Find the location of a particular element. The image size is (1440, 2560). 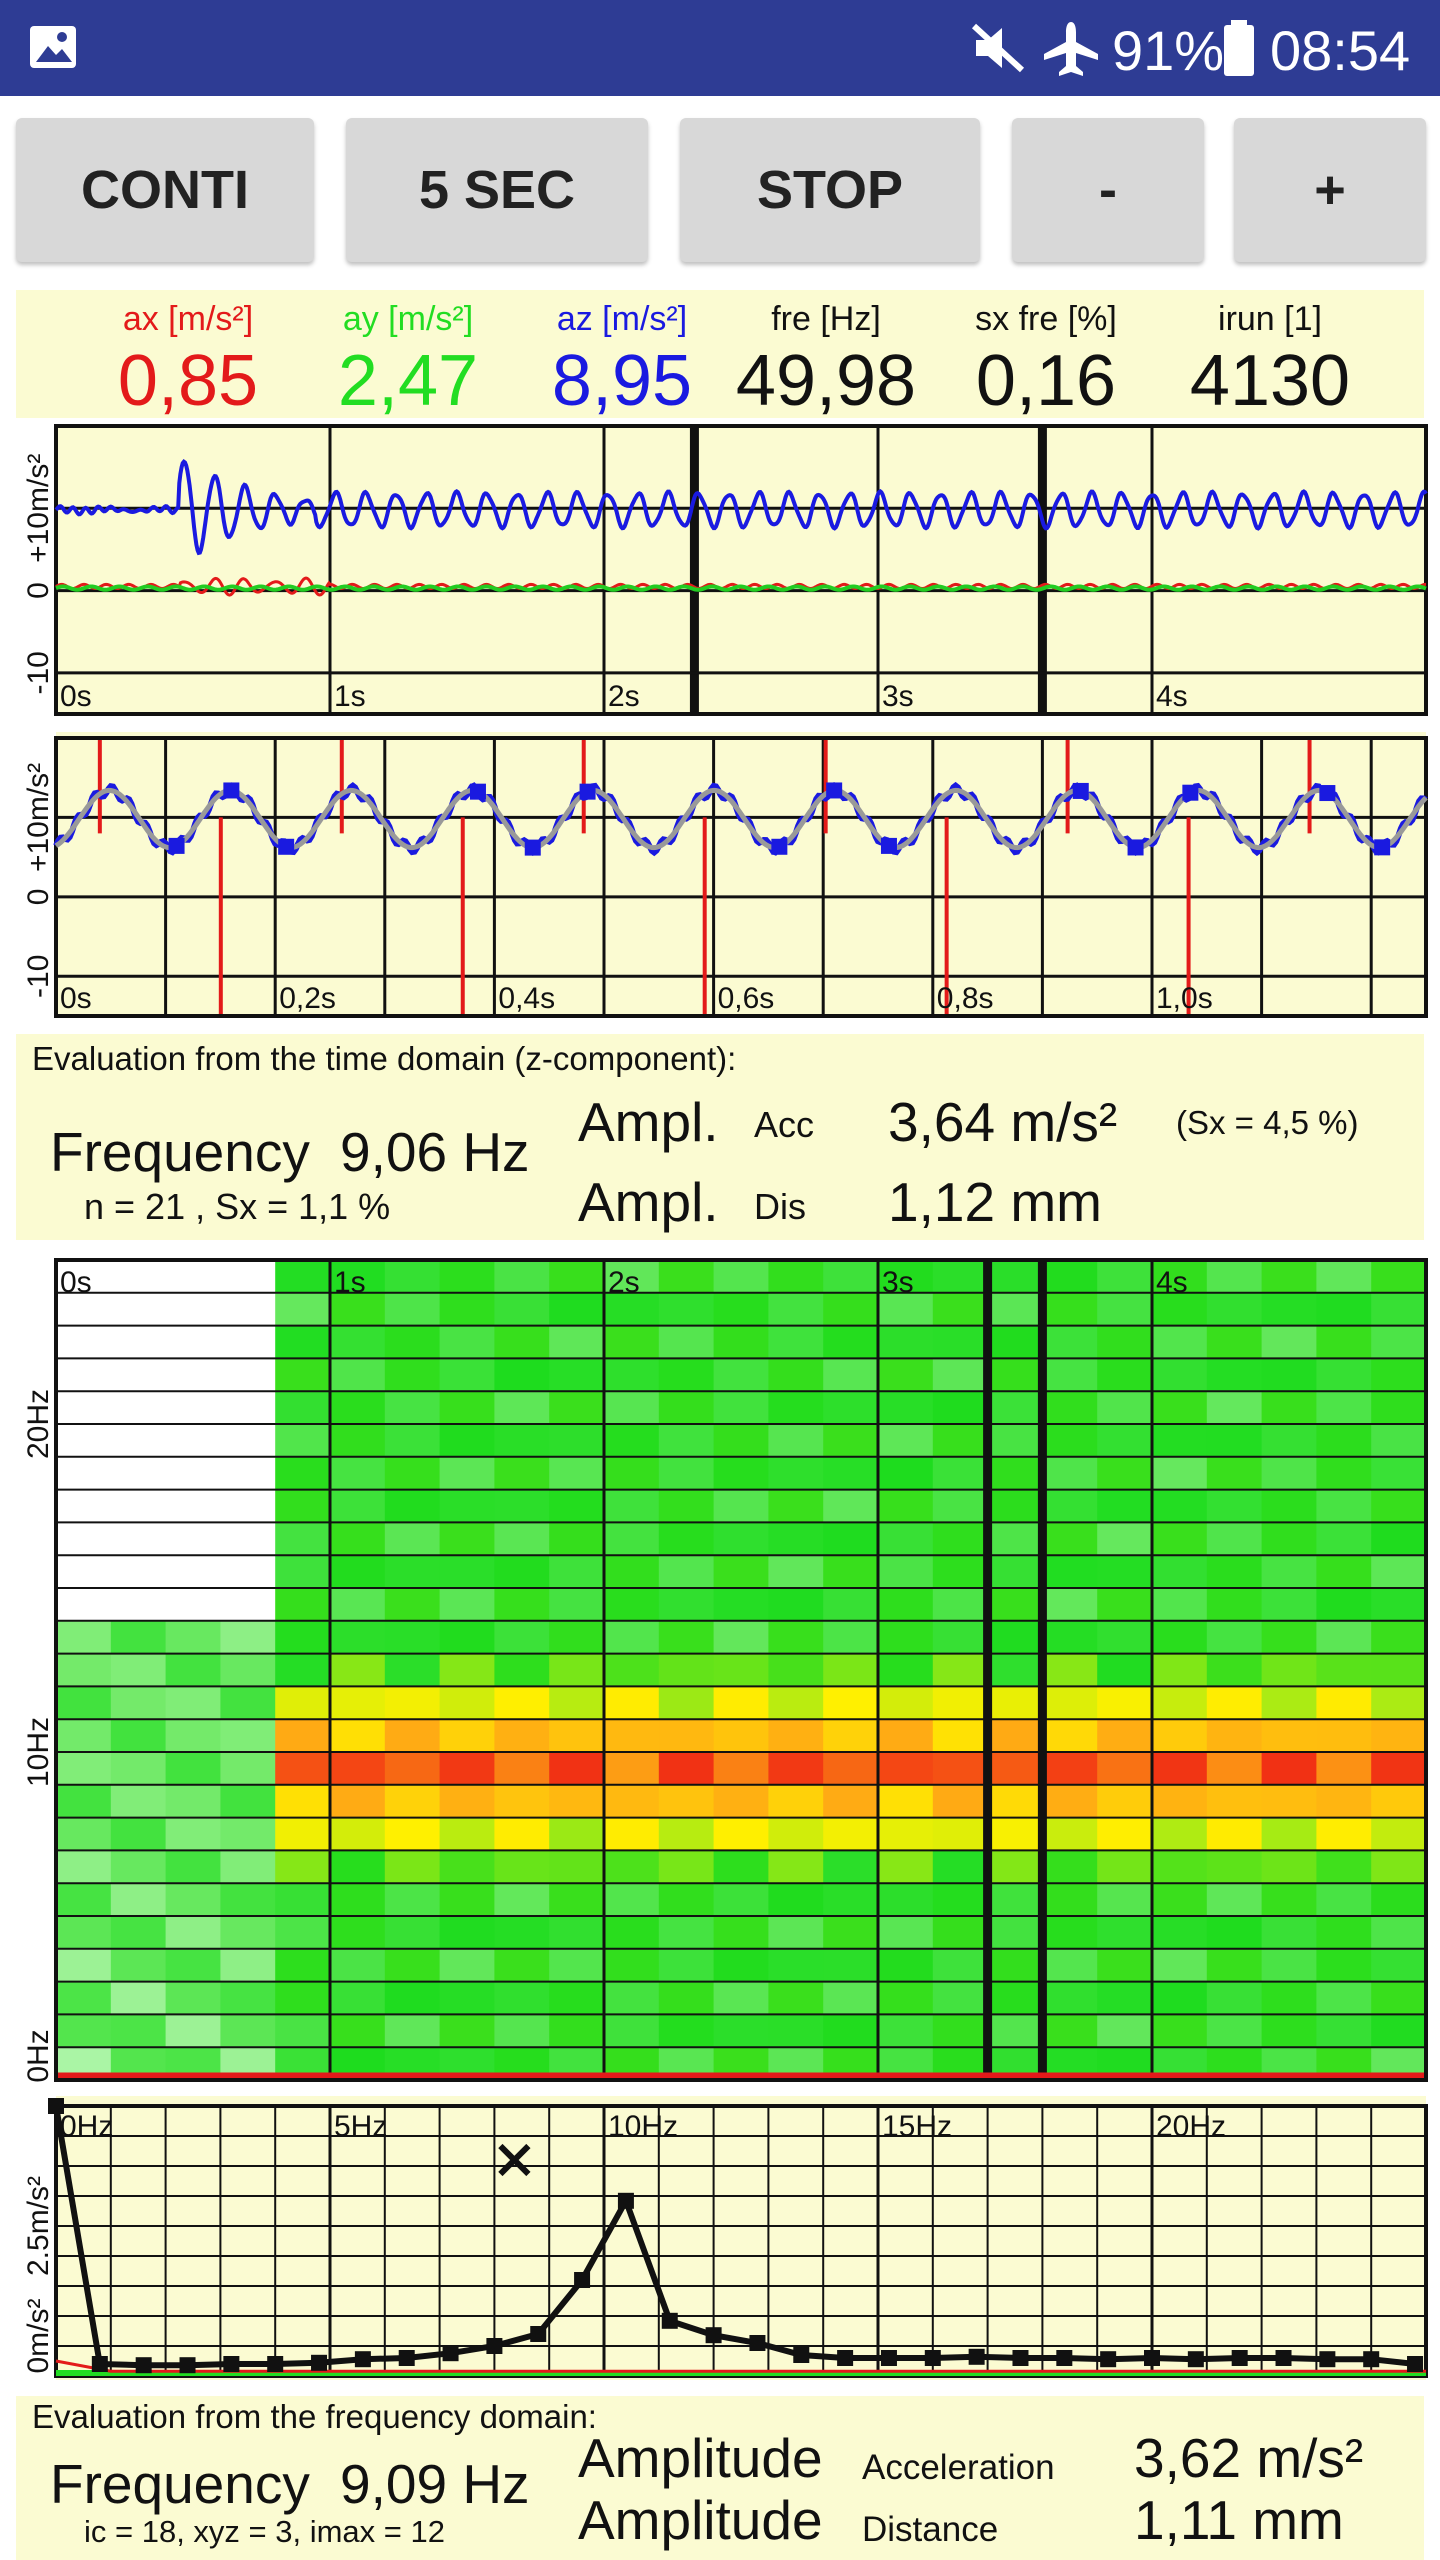

sample-point is located at coordinates (176, 845).